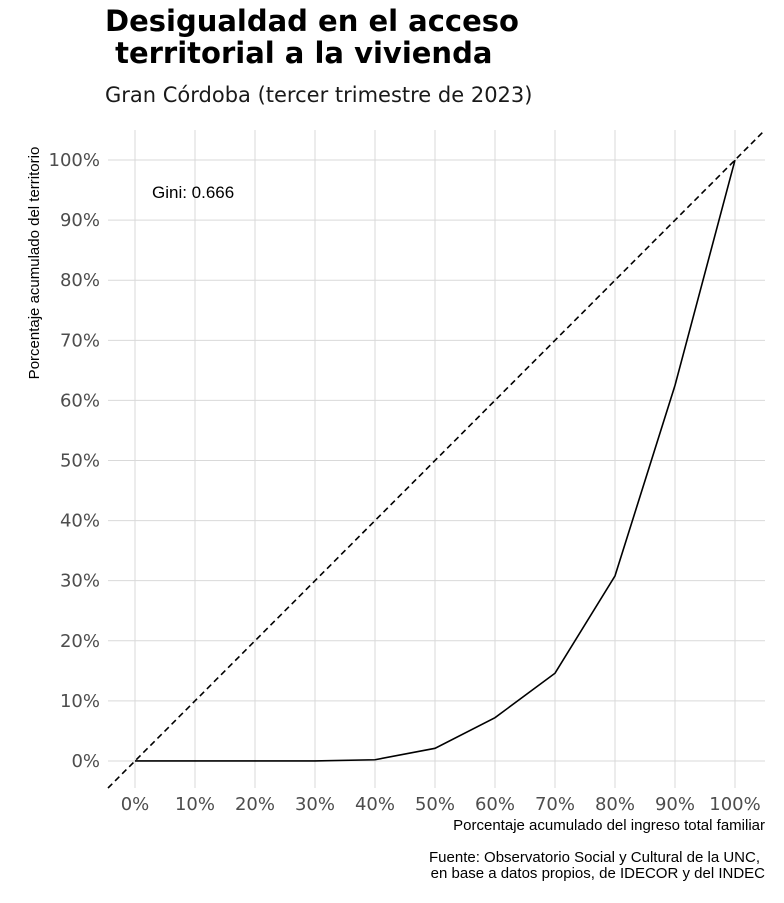 The height and width of the screenshot is (903, 784). I want to click on x-tick-label: 10%, so click(195, 804).